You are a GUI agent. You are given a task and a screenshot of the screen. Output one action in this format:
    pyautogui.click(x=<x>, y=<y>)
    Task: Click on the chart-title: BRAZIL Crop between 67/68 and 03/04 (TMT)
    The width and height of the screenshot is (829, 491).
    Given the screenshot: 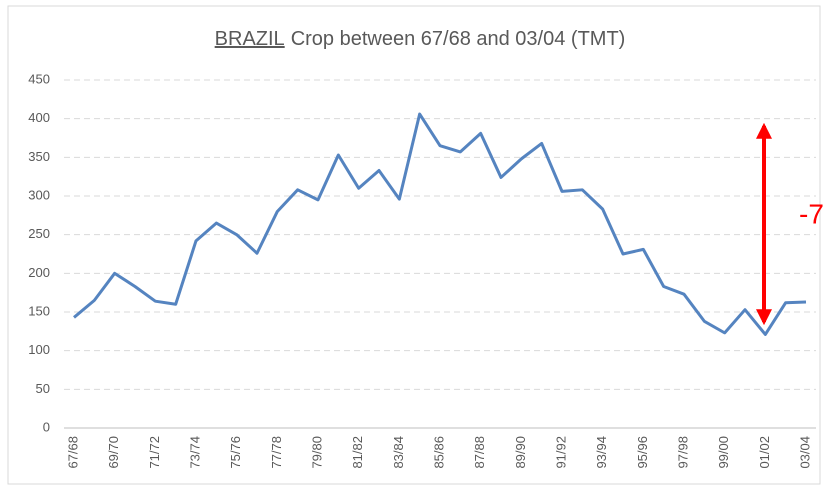 What is the action you would take?
    pyautogui.click(x=420, y=39)
    